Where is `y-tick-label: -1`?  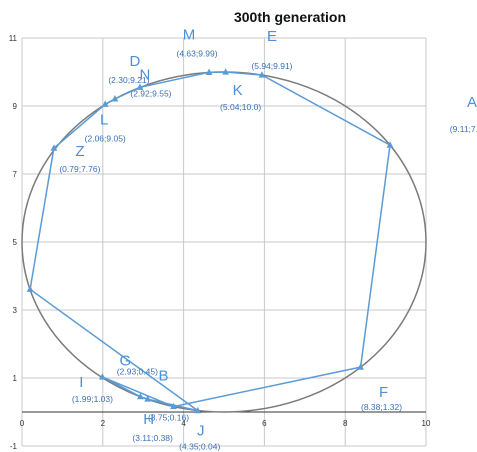
y-tick-label: -1 is located at coordinates (14, 446).